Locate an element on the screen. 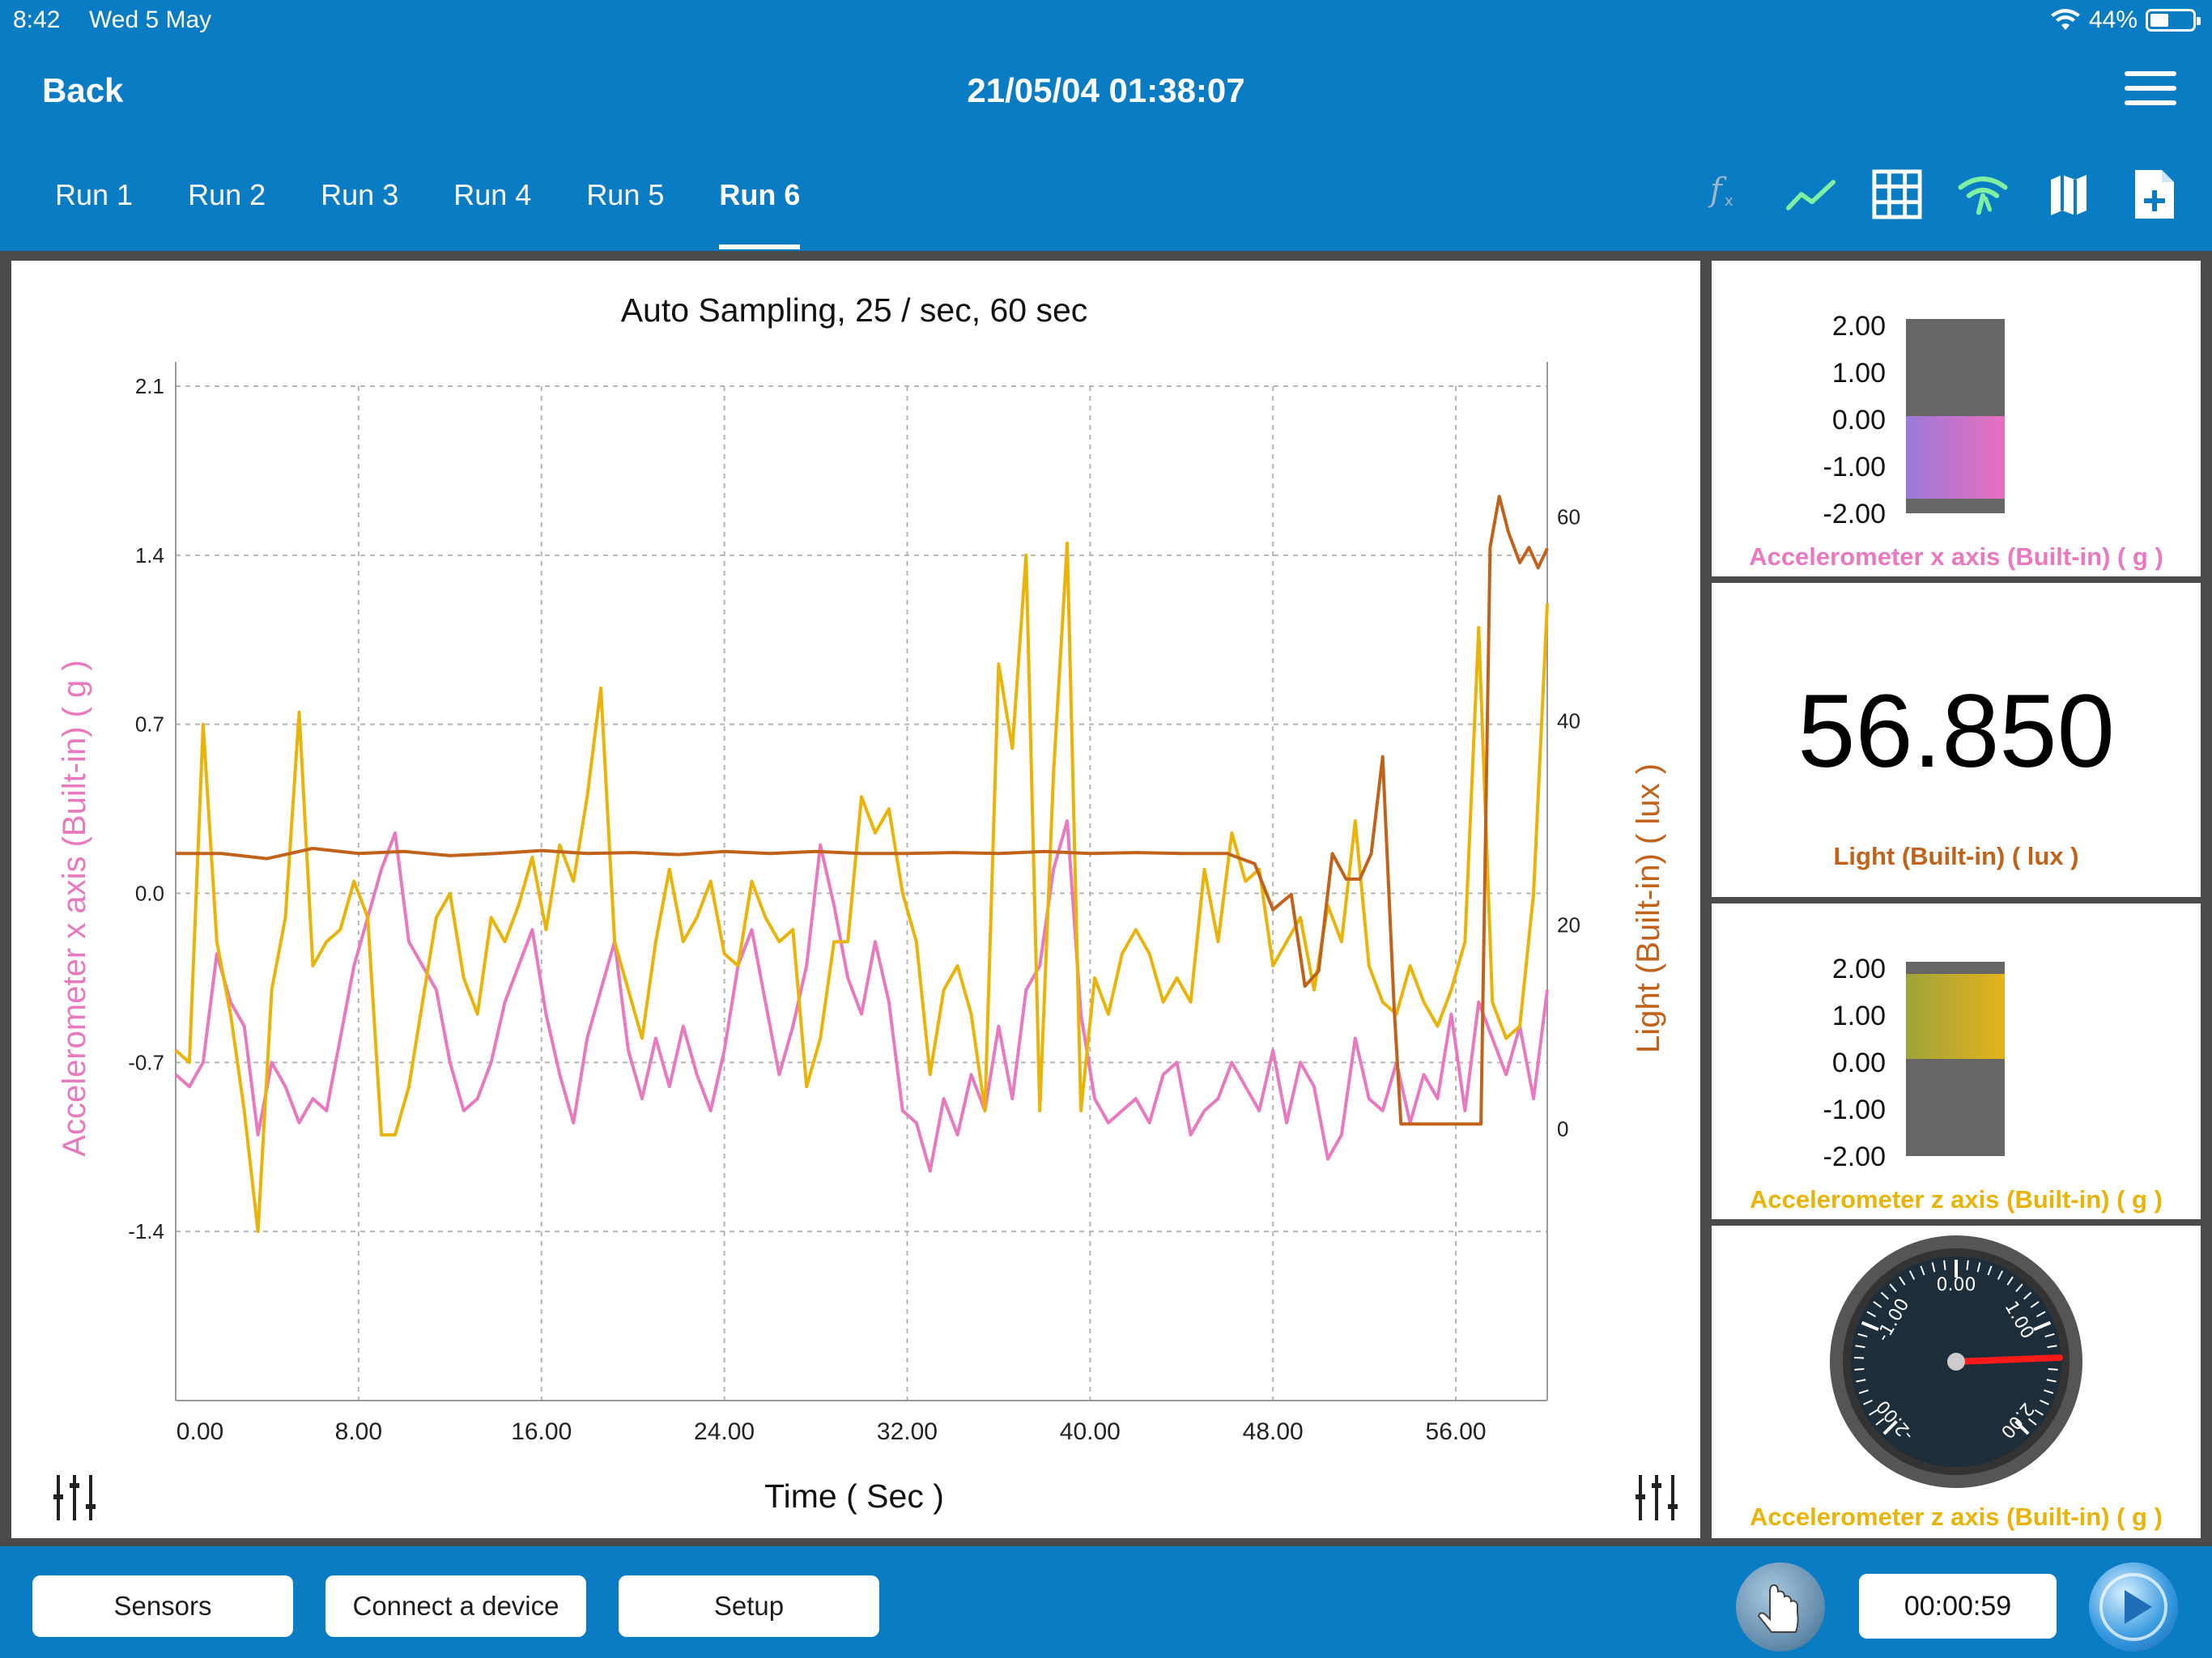 The height and width of the screenshot is (1658, 2212). x-tick-label: 8.00 is located at coordinates (359, 1431).